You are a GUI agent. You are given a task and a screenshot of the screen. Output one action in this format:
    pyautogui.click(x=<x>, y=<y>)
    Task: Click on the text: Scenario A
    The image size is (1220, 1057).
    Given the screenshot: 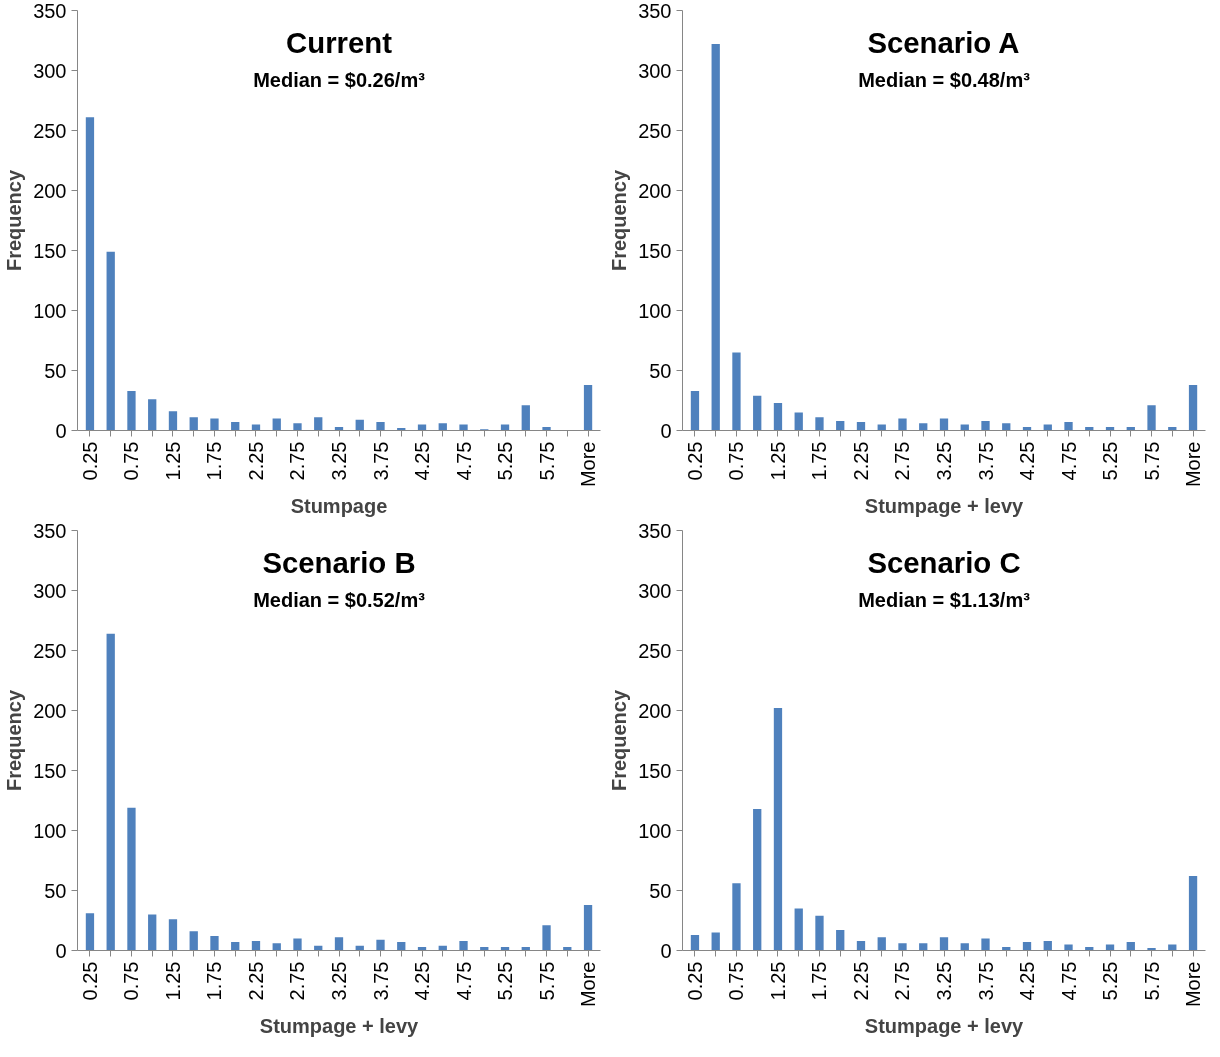 What is the action you would take?
    pyautogui.click(x=943, y=42)
    